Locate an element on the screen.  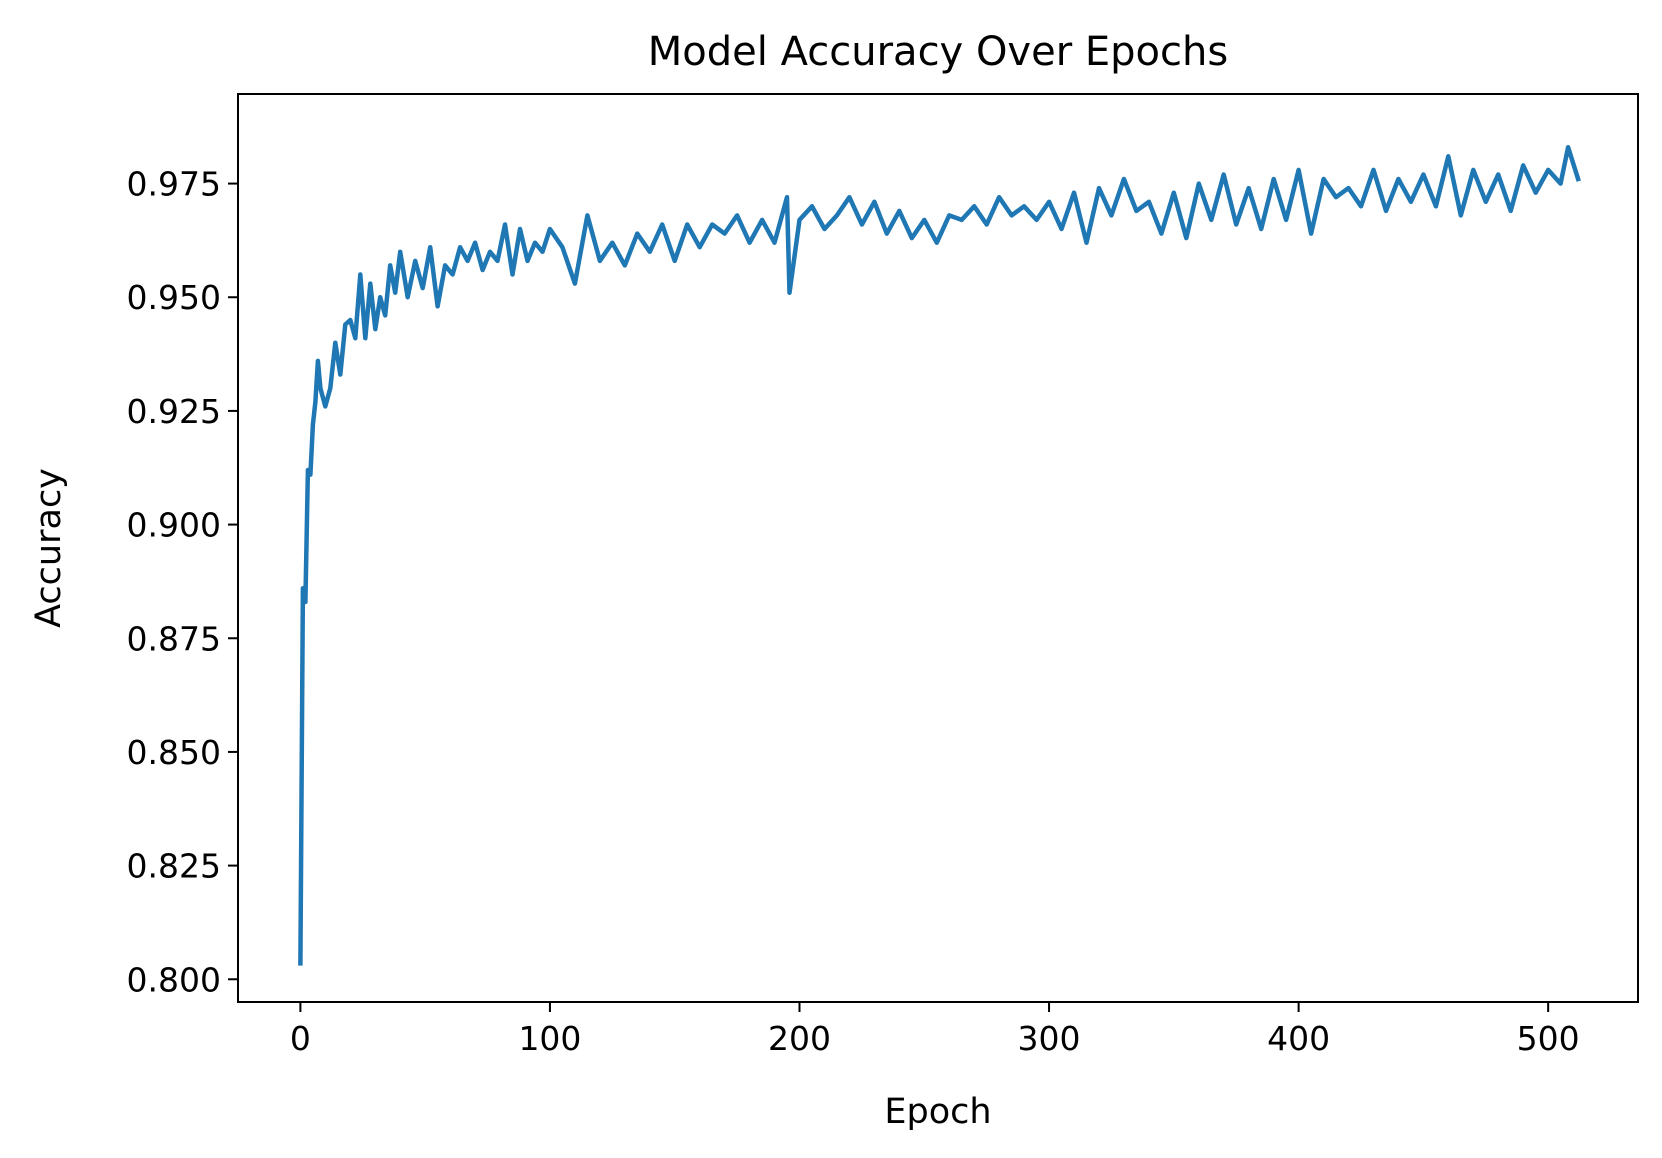
y-axis-ticks: 0.800 0.825 0.850 0.875 0.900 0.925 0.950 0.975 is located at coordinates (182, 582).